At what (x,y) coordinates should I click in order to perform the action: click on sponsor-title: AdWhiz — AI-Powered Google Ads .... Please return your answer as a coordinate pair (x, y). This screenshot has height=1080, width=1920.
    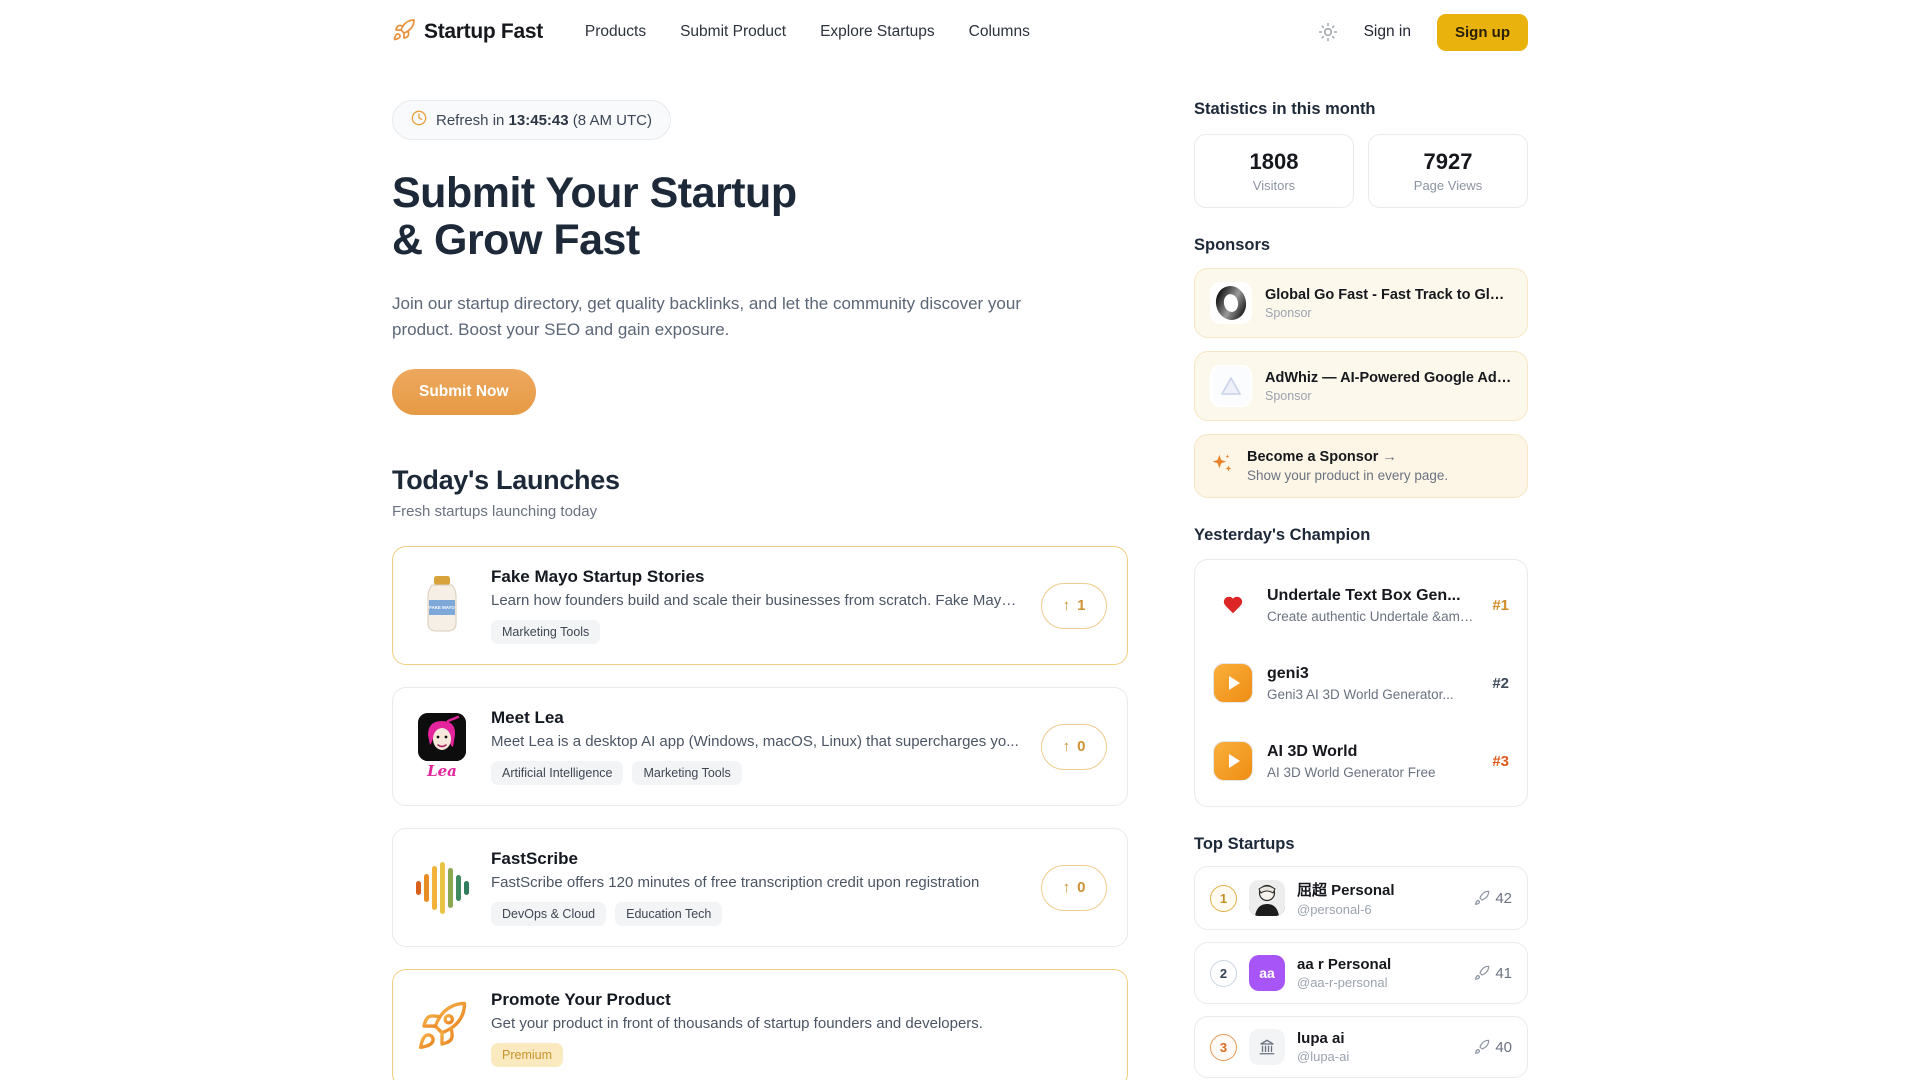
    Looking at the image, I should click on (1388, 377).